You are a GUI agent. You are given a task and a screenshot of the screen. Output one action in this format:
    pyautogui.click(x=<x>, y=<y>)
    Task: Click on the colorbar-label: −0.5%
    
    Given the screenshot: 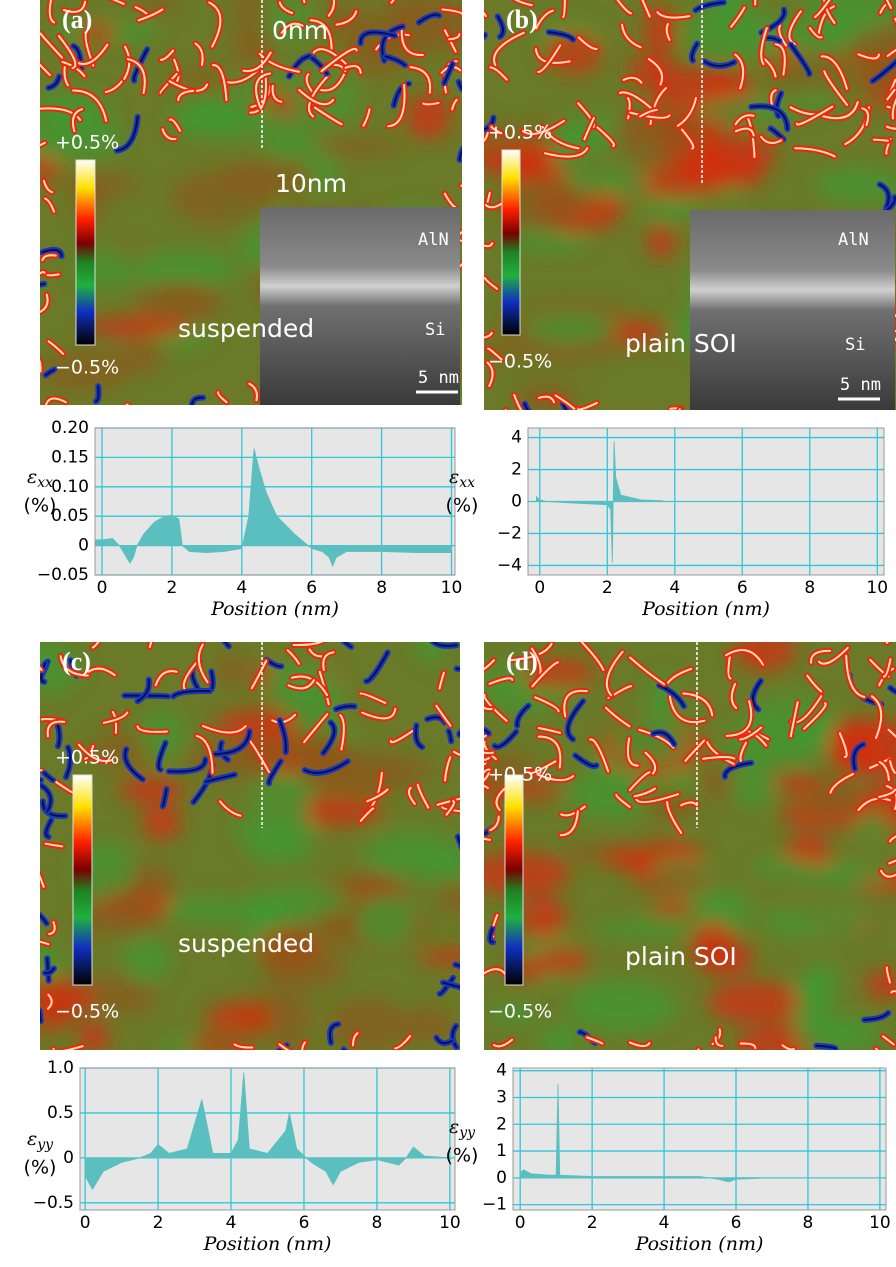 What is the action you would take?
    pyautogui.click(x=87, y=1012)
    